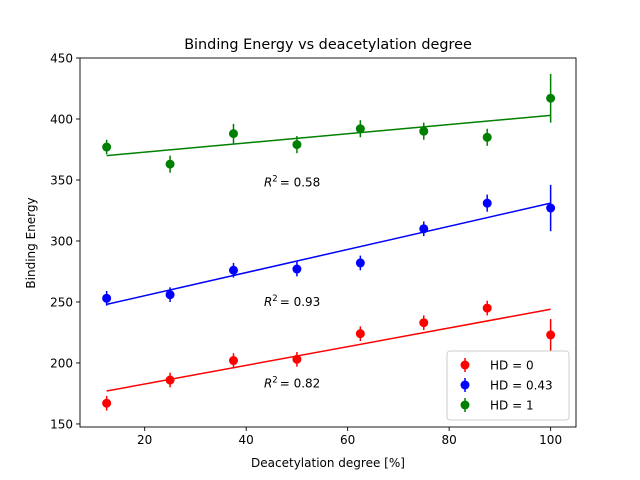 The height and width of the screenshot is (480, 640). Describe the element at coordinates (512, 406) in the screenshot. I see `legend-label: HD = 1` at that location.